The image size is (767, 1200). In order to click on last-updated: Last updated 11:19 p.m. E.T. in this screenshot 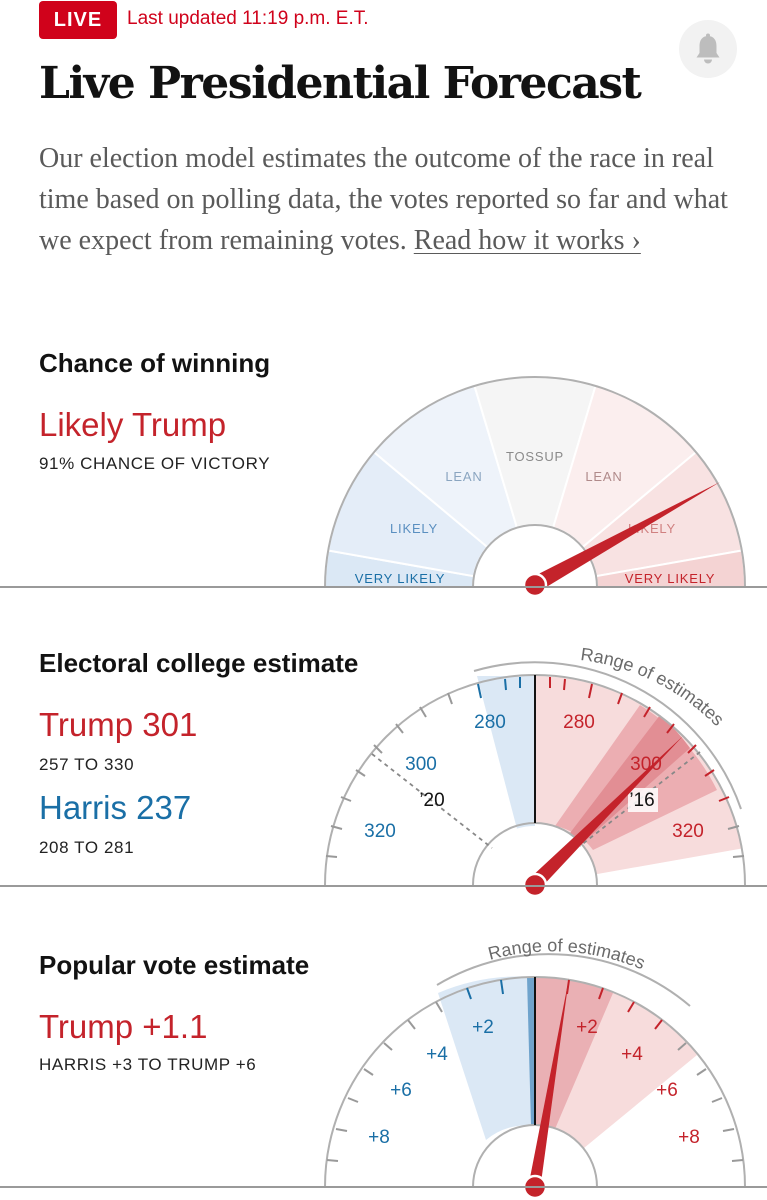, I will do `click(248, 18)`.